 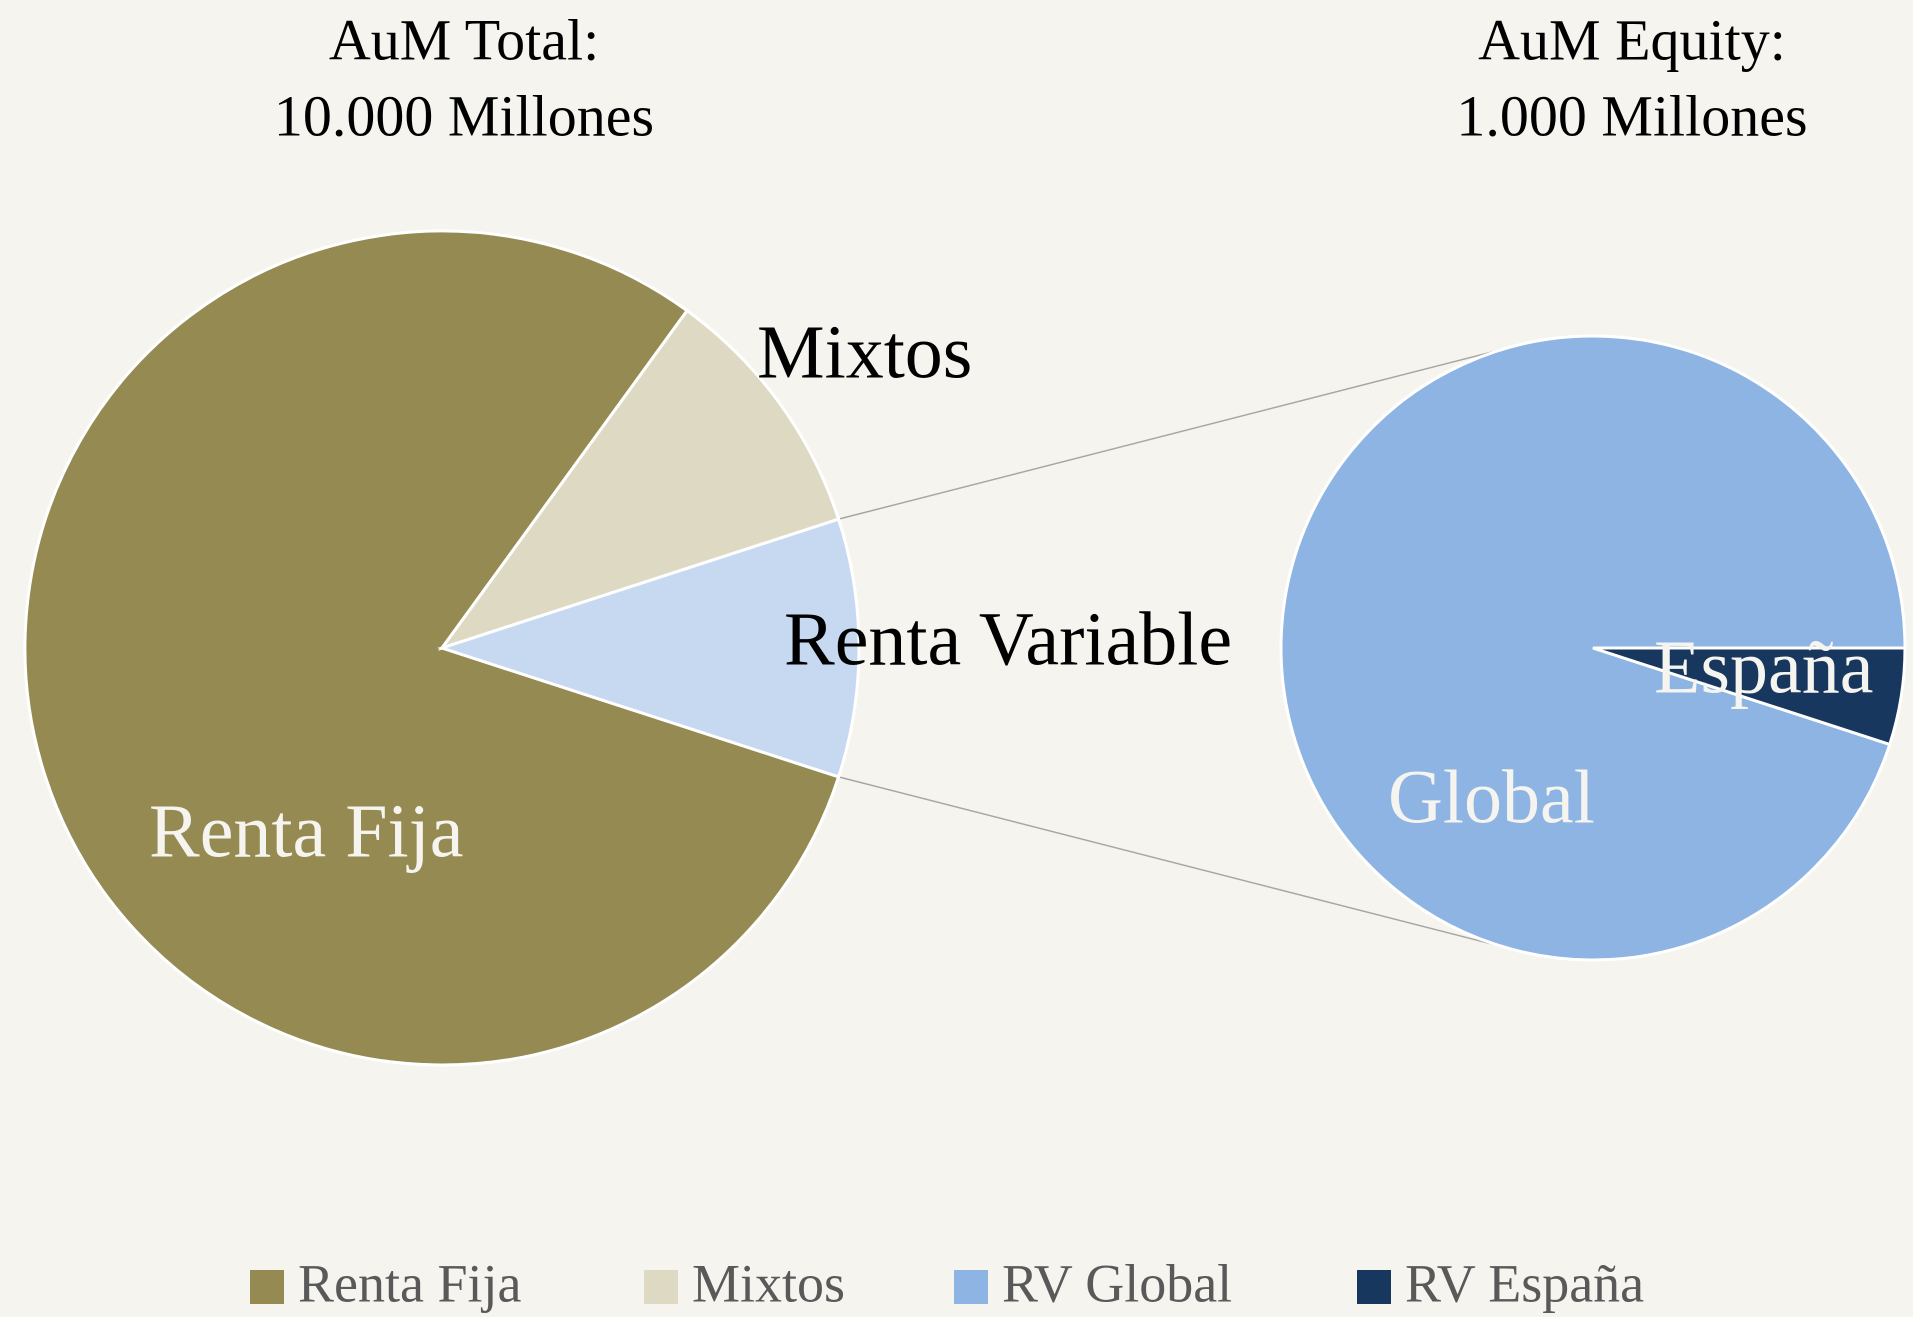 What do you see at coordinates (1117, 1283) in the screenshot?
I see `legend-label: RV Global` at bounding box center [1117, 1283].